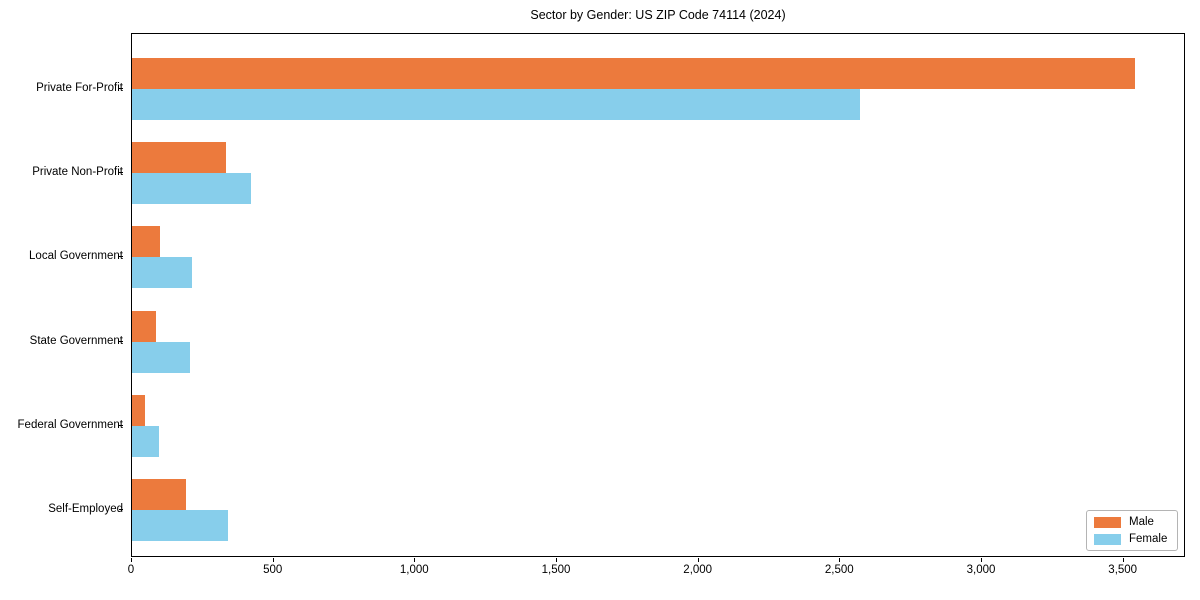 The width and height of the screenshot is (1200, 600). I want to click on x-tick-label: 1,000, so click(414, 570).